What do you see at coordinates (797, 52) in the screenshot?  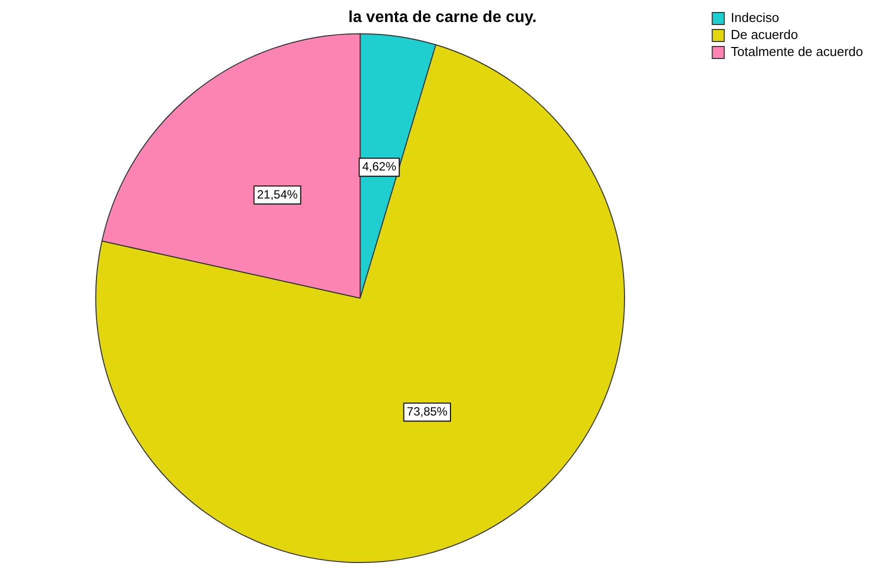 I see `legend-label: Totalmente de acuerdo` at bounding box center [797, 52].